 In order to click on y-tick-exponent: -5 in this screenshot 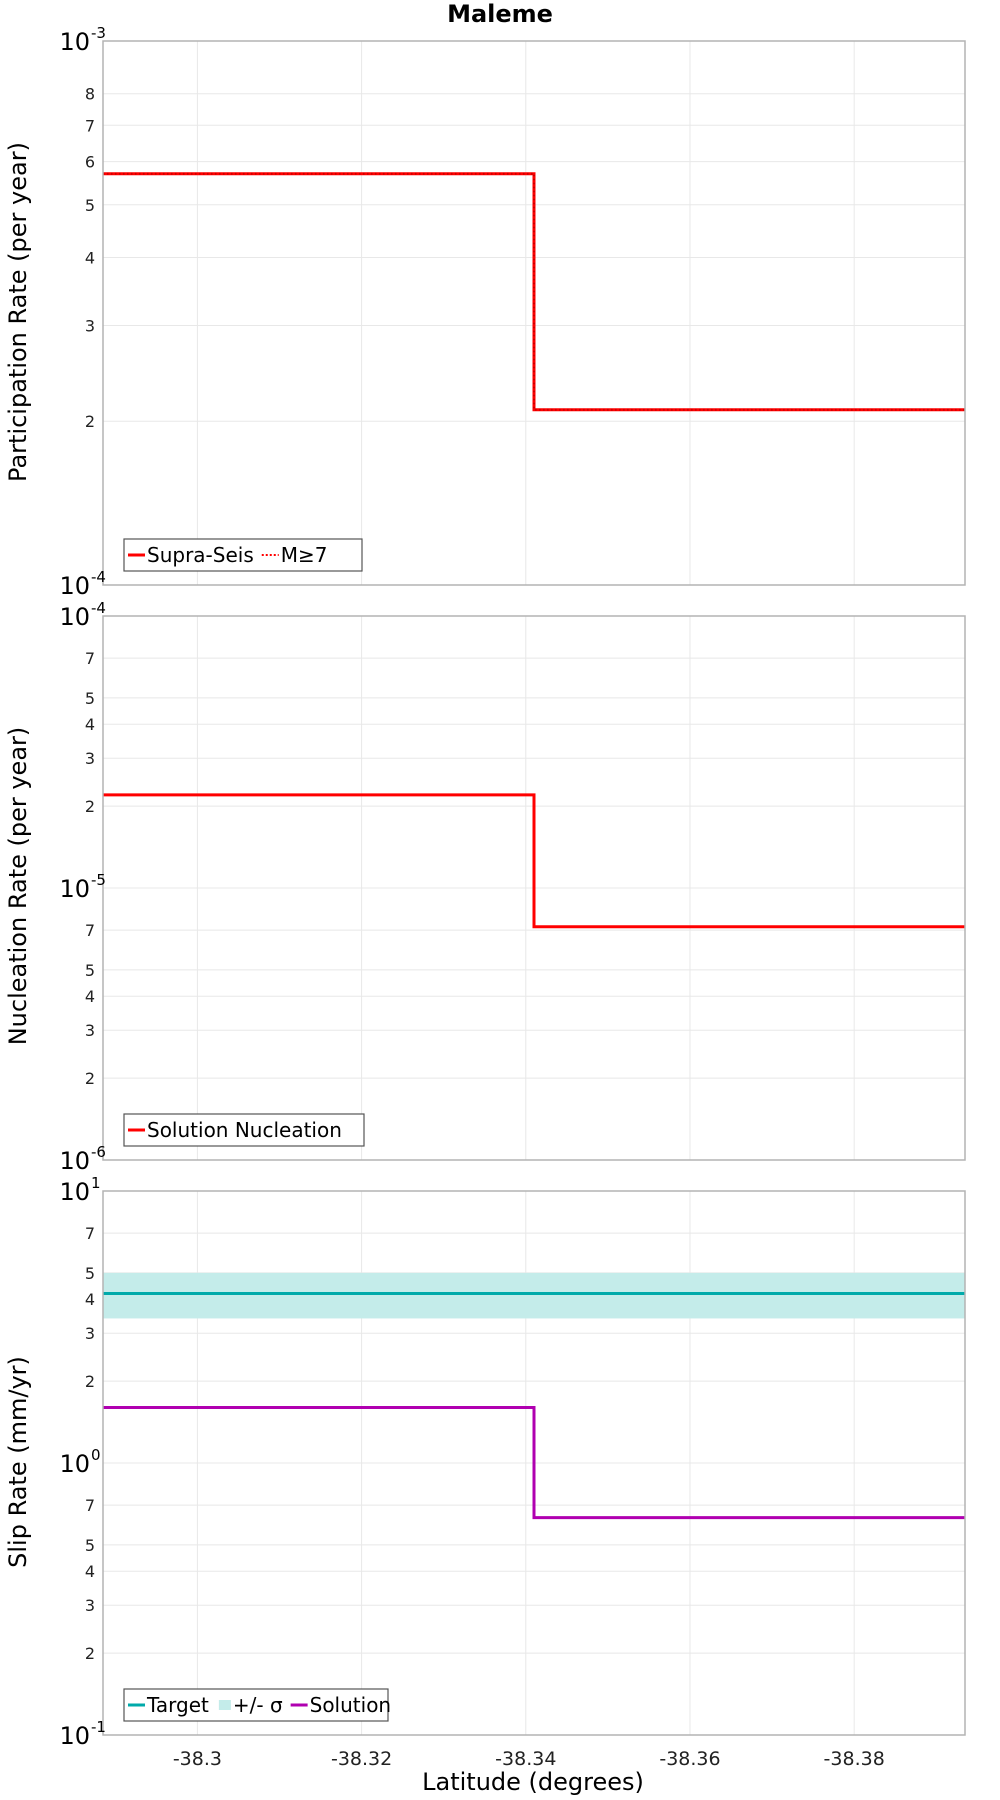, I will do `click(98, 880)`.